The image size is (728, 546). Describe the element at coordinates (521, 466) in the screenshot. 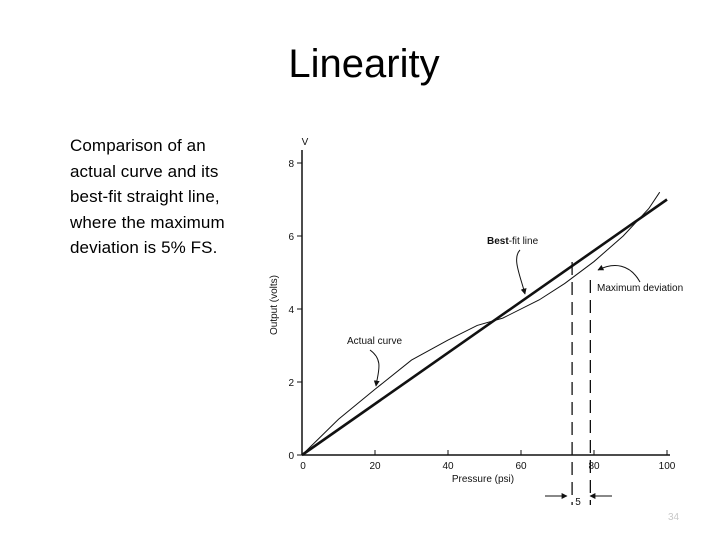

I see `x-tick-label: 60` at that location.